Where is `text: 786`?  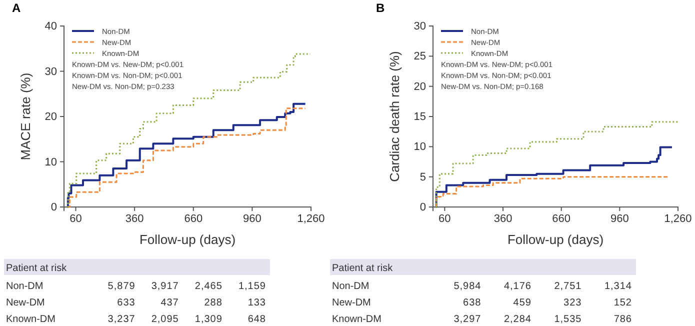 text: 786 is located at coordinates (623, 319).